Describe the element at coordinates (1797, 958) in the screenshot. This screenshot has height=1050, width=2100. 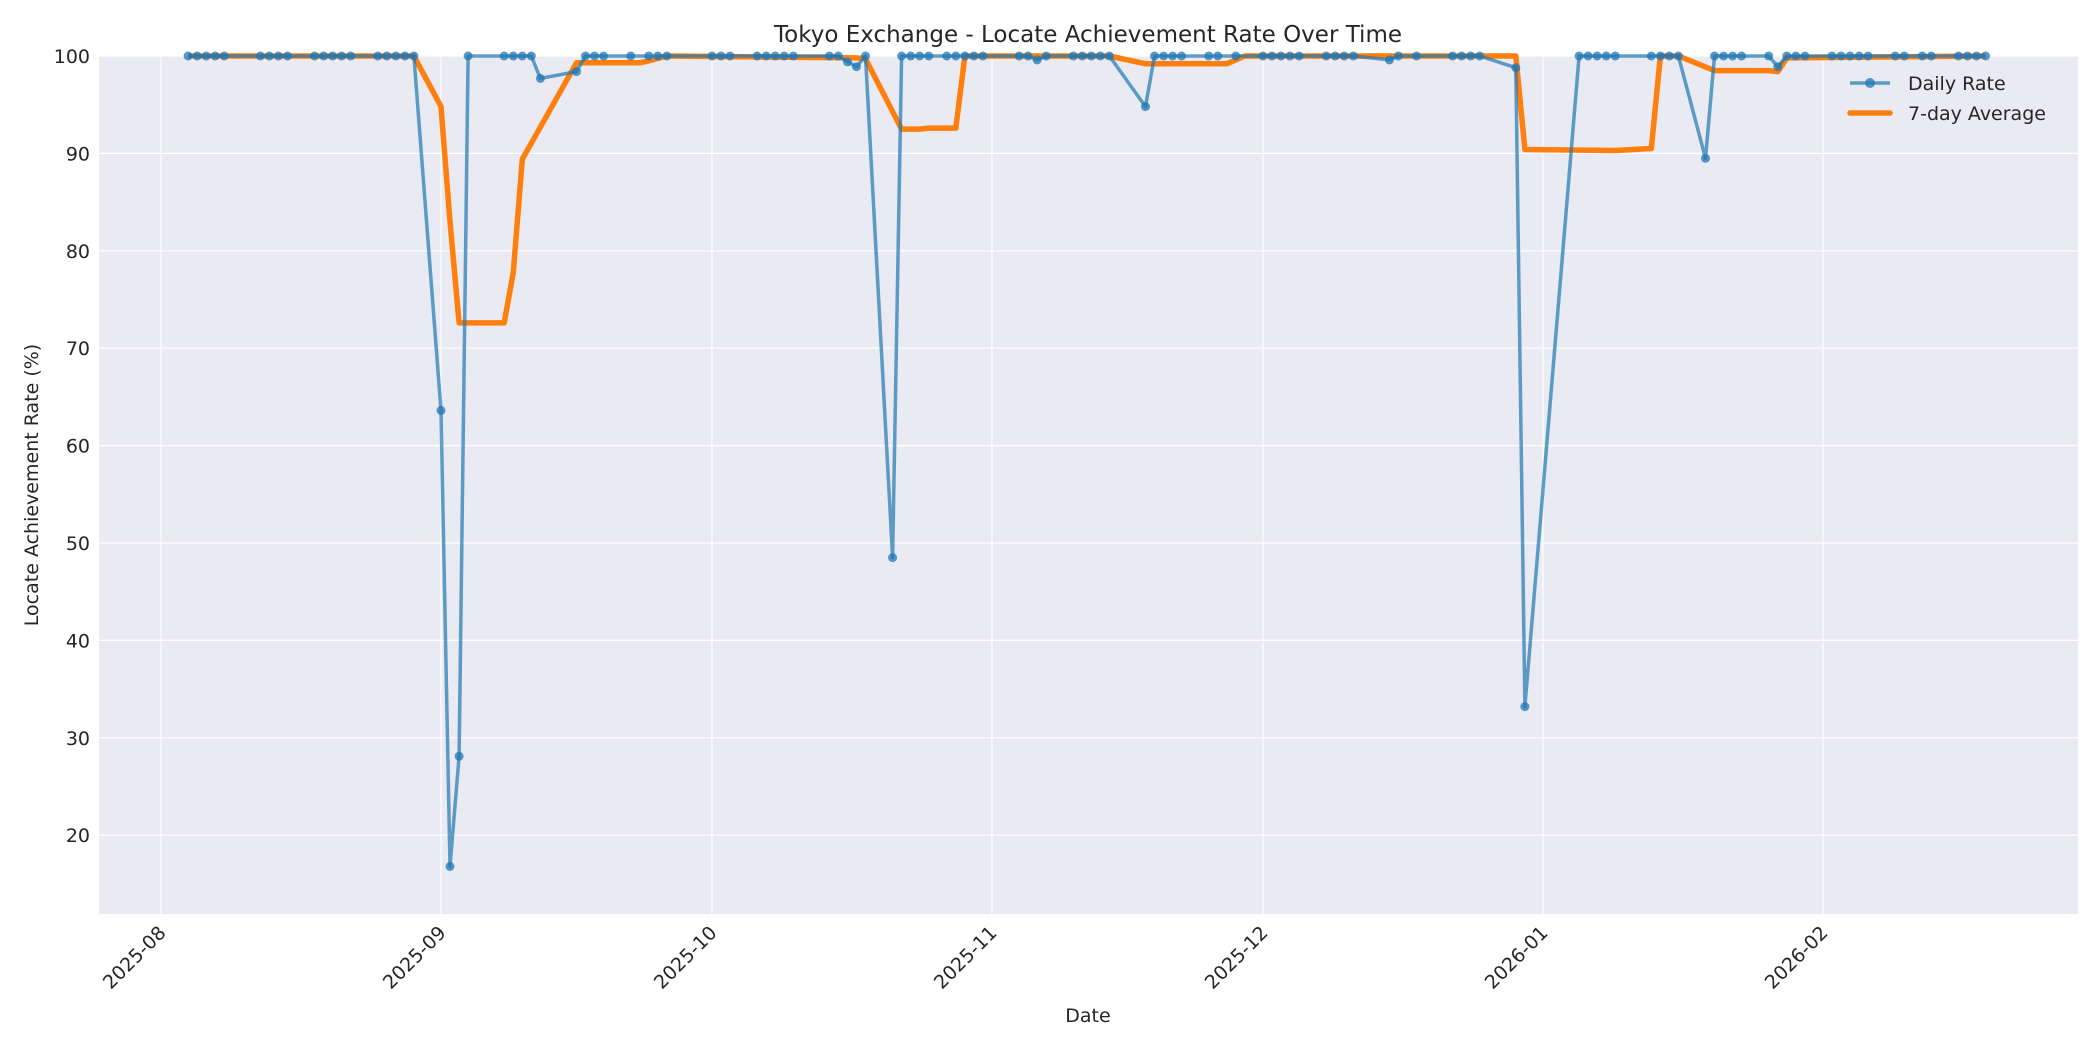
I see `x-tick-label: 2026-02` at that location.